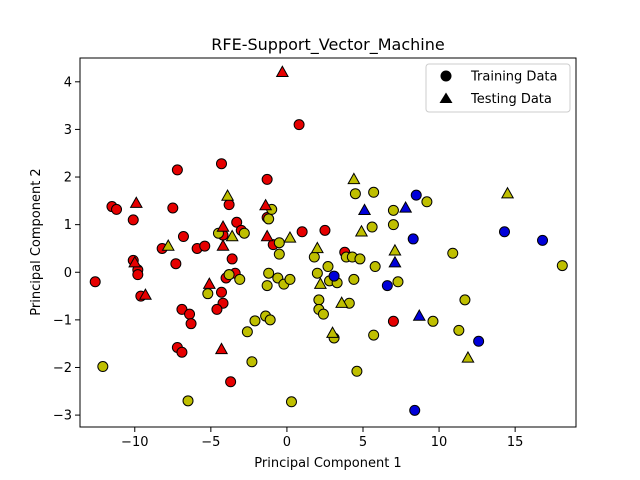  What do you see at coordinates (513, 77) in the screenshot?
I see `legend-training-label: Training Data` at bounding box center [513, 77].